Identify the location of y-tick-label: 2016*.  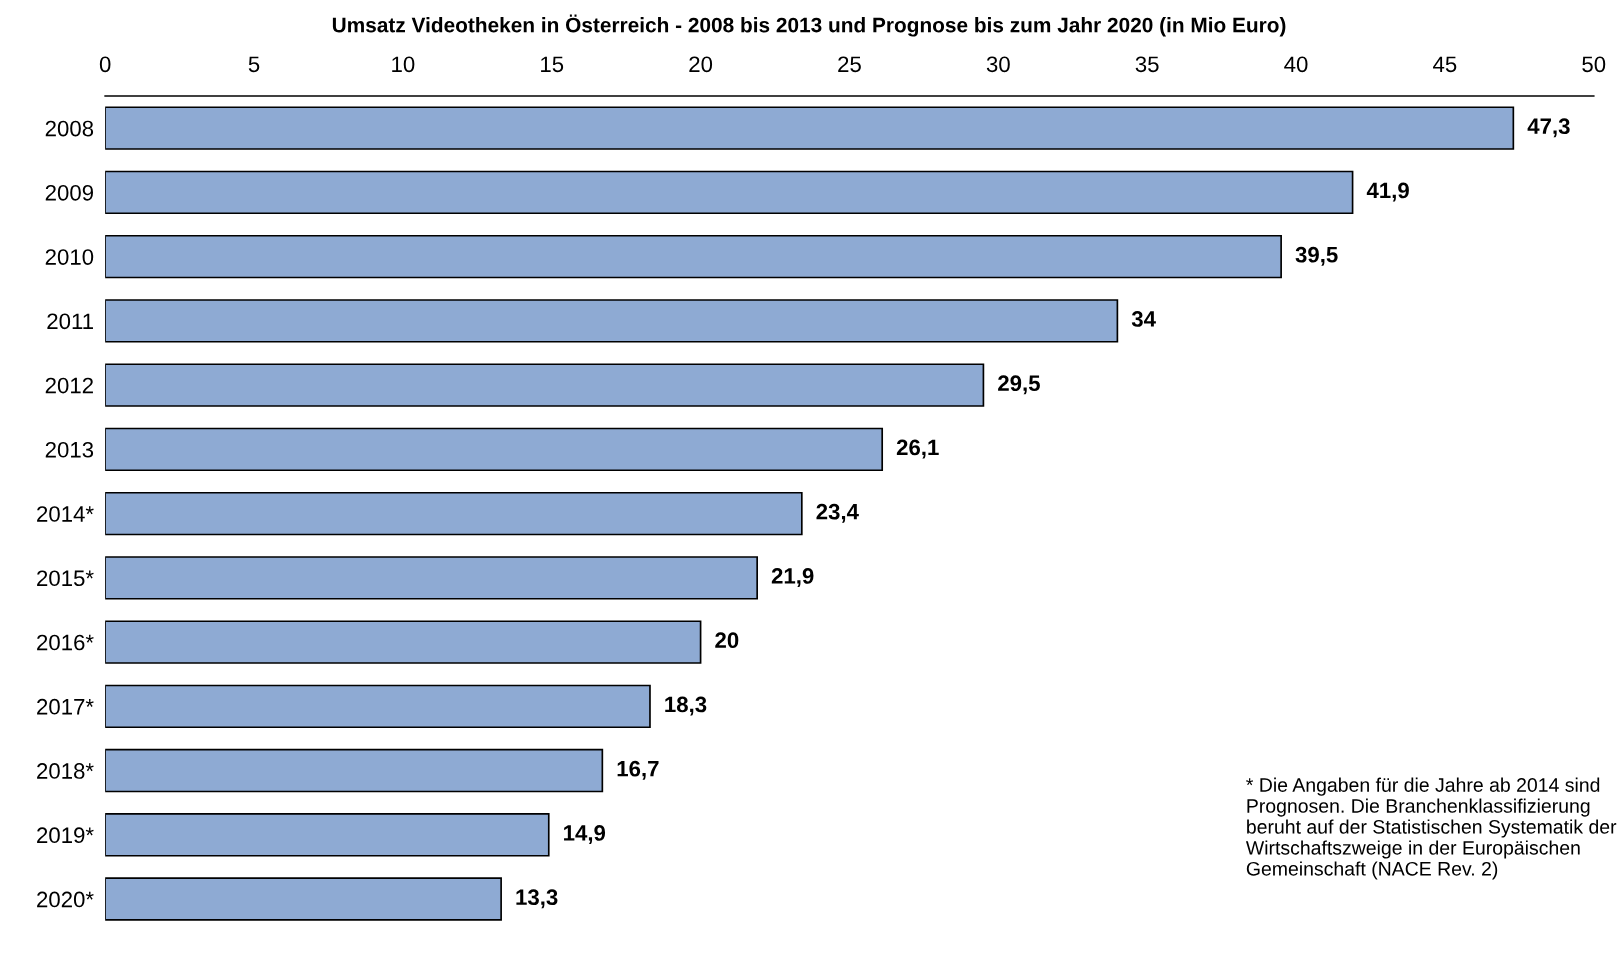
(65, 642).